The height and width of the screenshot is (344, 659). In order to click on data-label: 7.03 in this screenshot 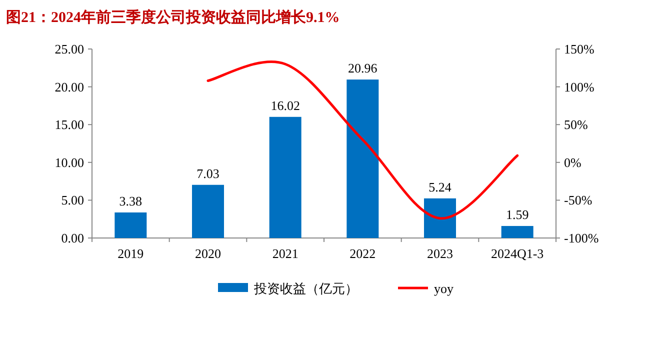, I will do `click(208, 173)`.